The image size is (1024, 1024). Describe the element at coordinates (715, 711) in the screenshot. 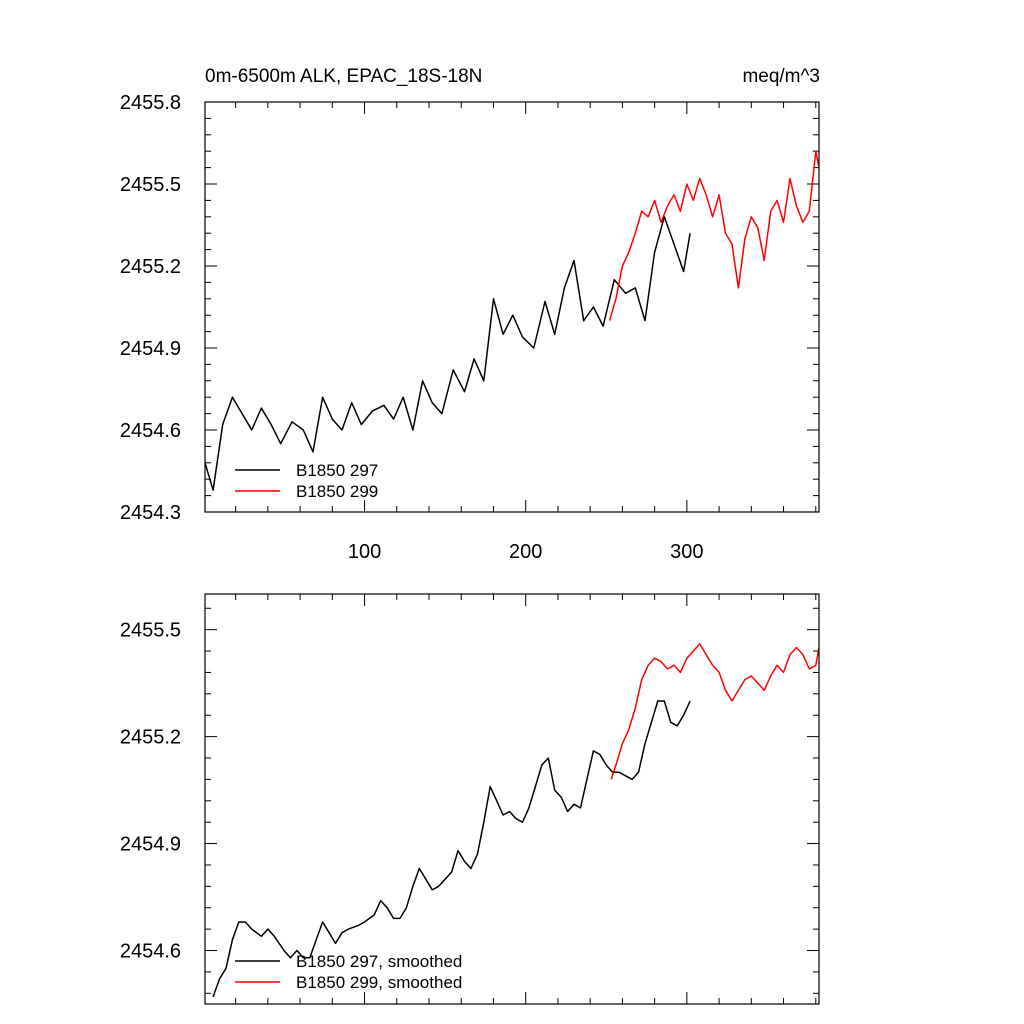

I see `series-line-b1850-299-smoothed` at that location.